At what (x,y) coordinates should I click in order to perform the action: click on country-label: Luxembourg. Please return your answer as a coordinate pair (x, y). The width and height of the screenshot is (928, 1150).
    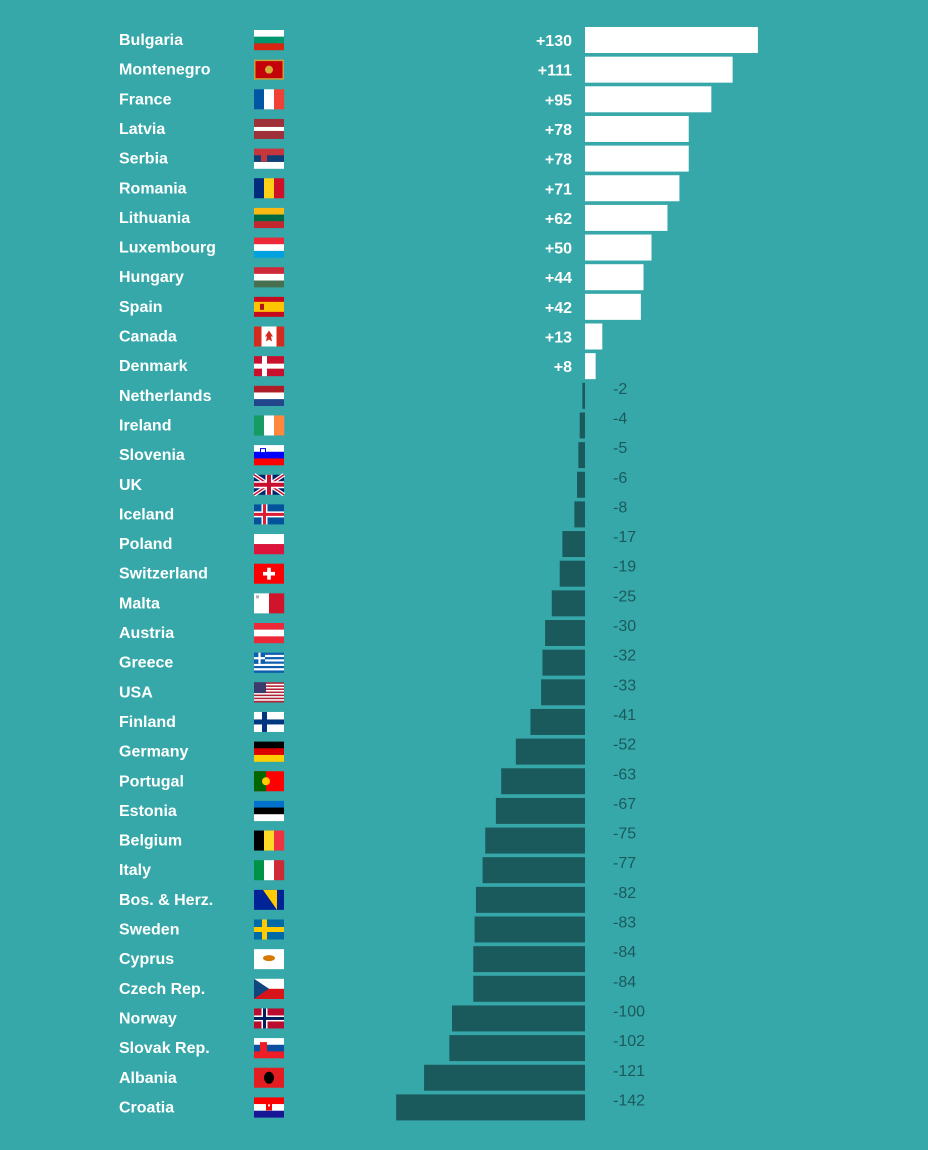
    Looking at the image, I should click on (167, 248).